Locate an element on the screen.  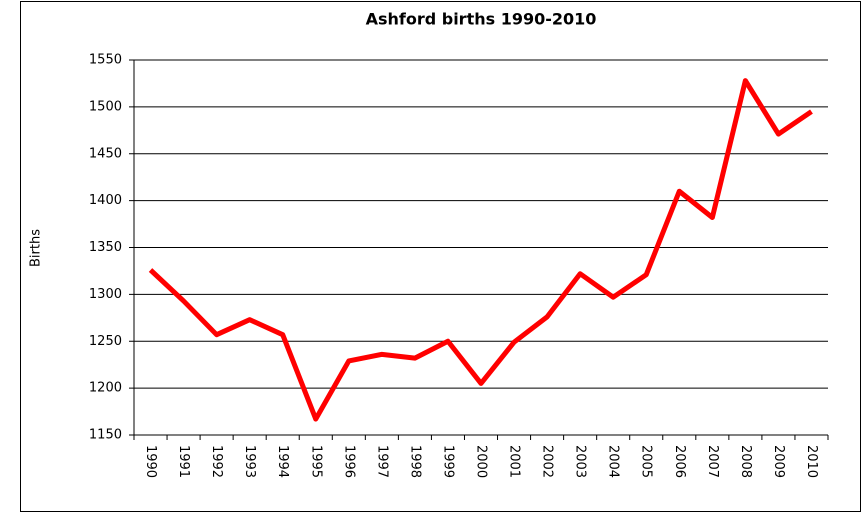
y-tick-label: 1500 is located at coordinates (105, 106).